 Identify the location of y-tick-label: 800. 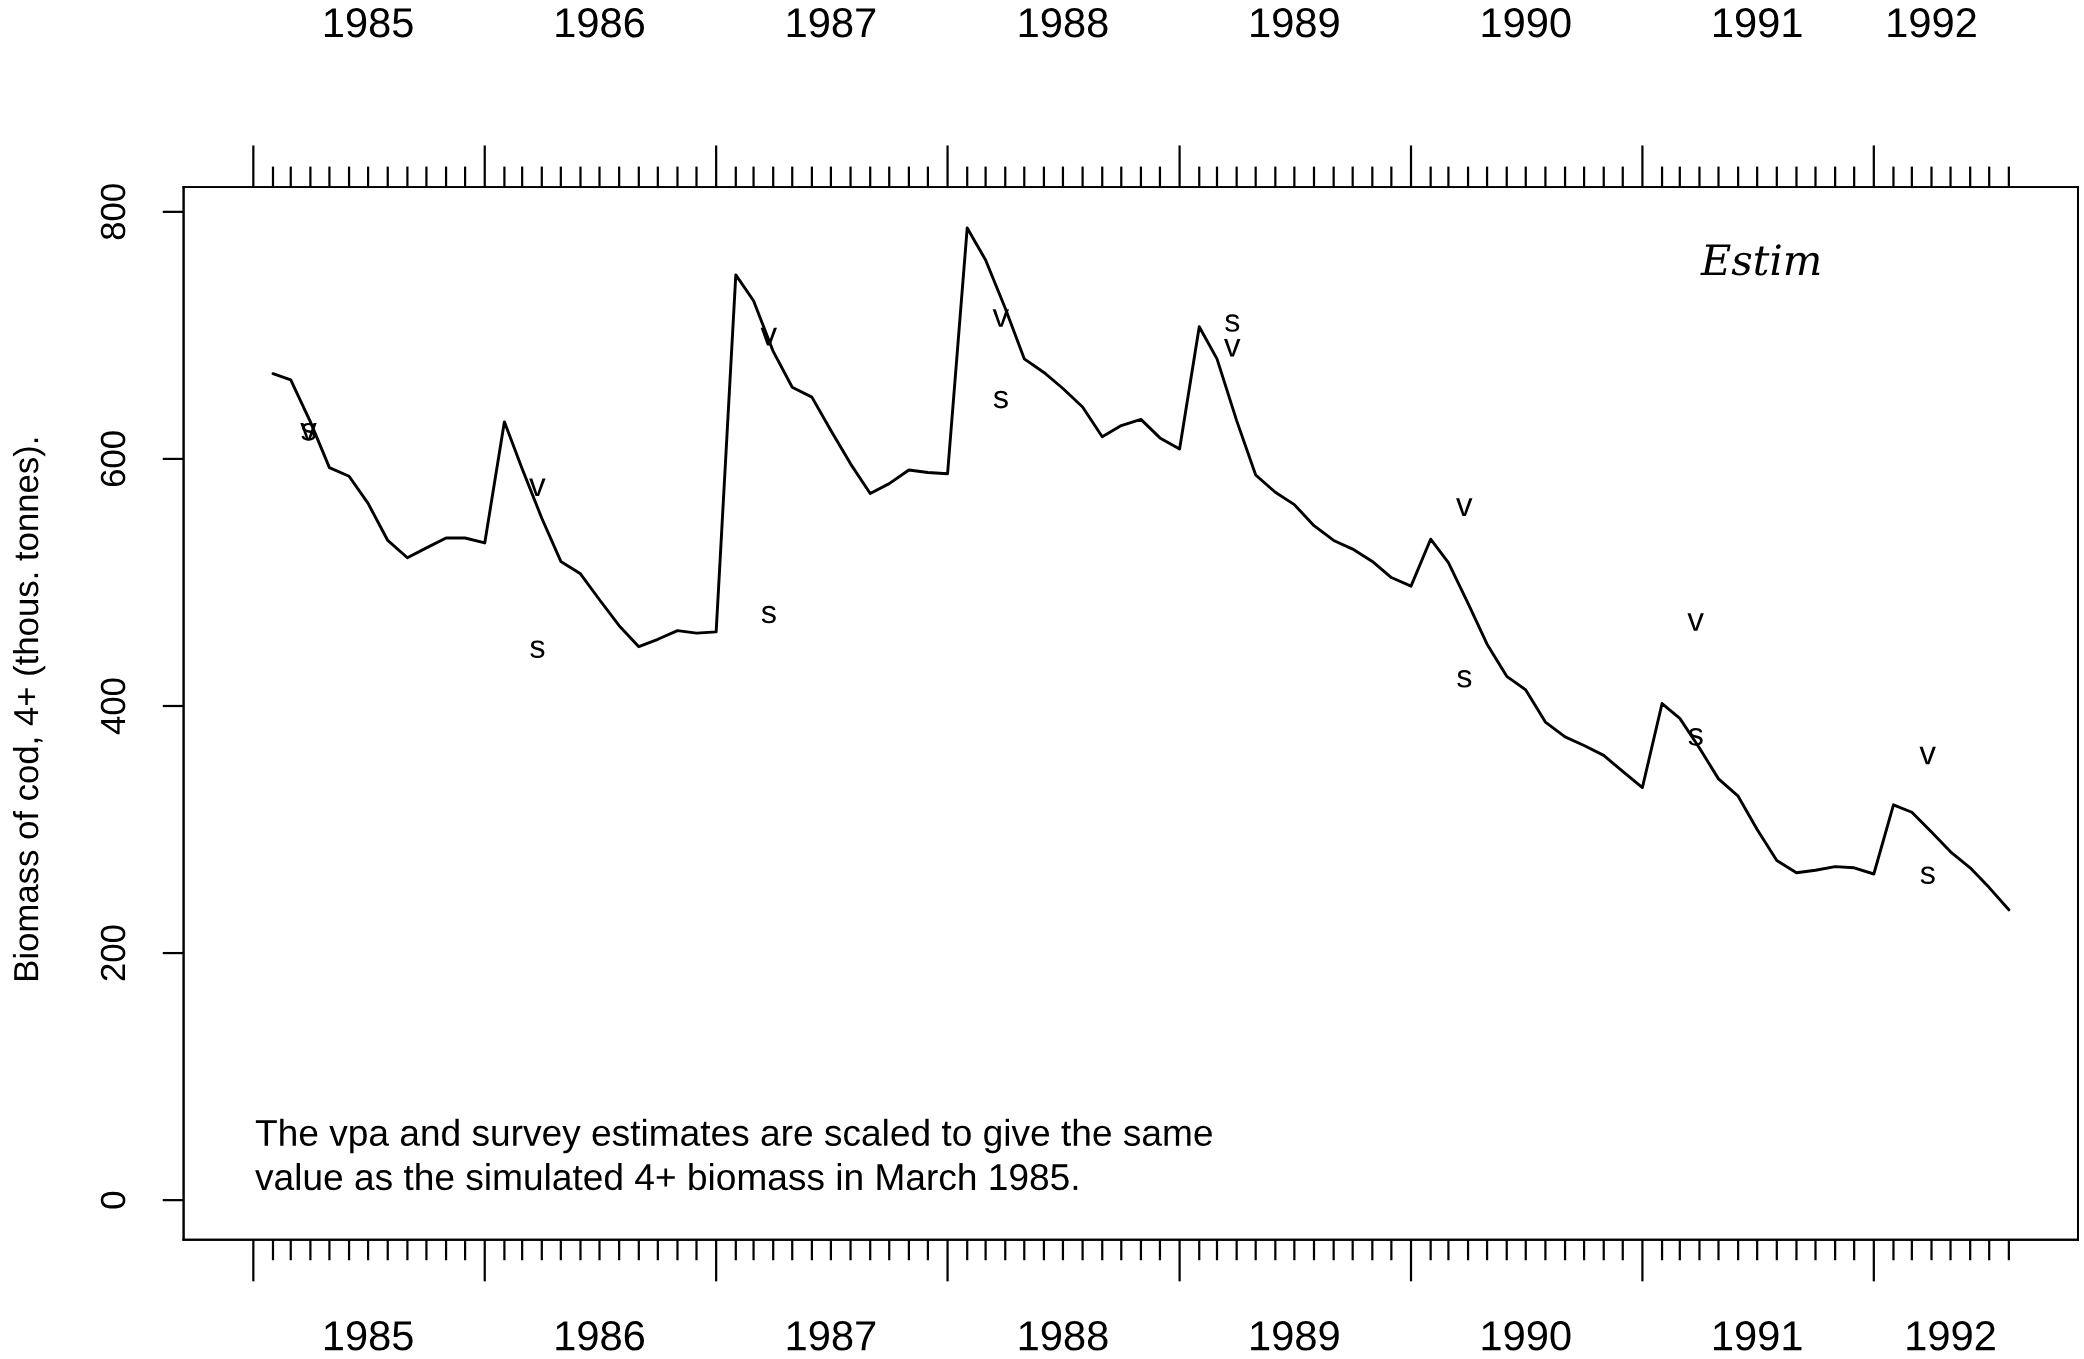
(113, 212).